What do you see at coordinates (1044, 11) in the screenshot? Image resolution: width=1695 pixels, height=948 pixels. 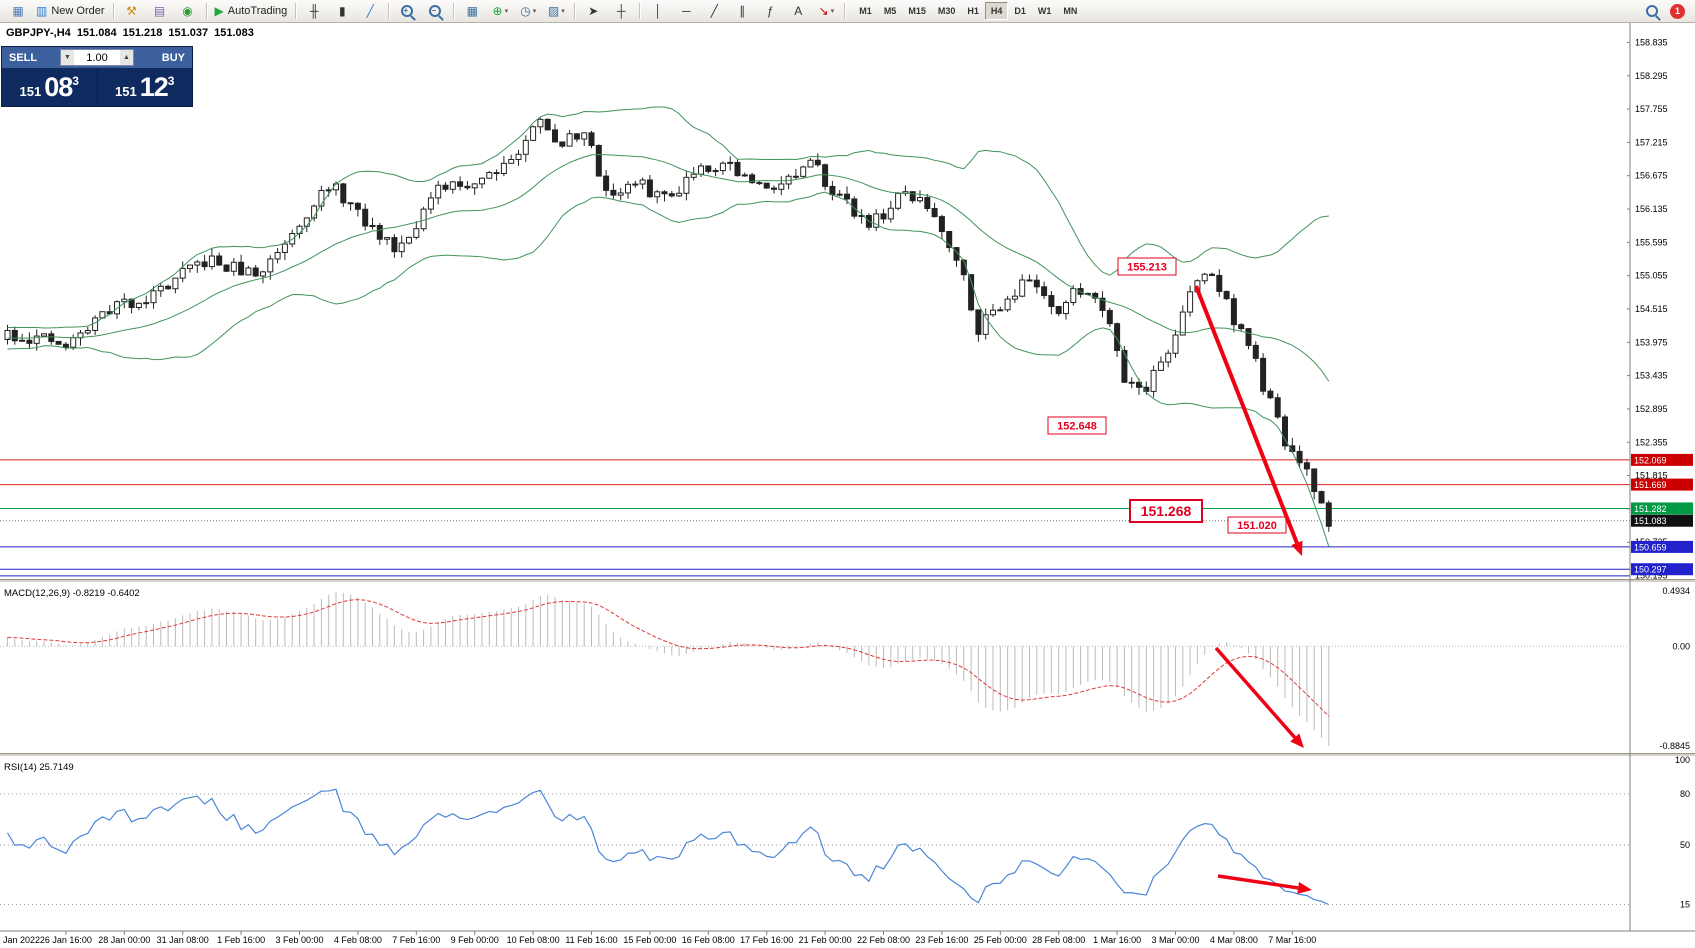 I see `timeframe-w1-button: W1` at bounding box center [1044, 11].